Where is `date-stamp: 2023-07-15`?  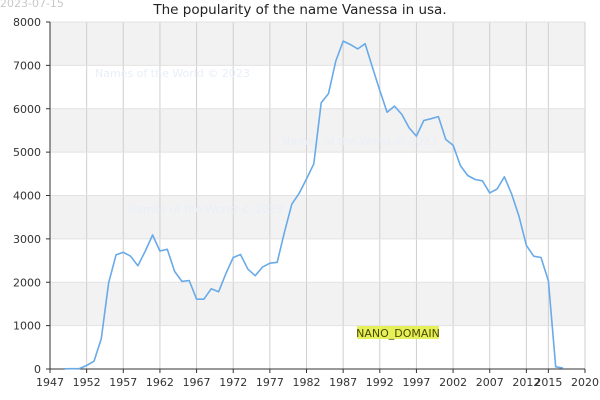 date-stamp: 2023-07-15 is located at coordinates (32, 5).